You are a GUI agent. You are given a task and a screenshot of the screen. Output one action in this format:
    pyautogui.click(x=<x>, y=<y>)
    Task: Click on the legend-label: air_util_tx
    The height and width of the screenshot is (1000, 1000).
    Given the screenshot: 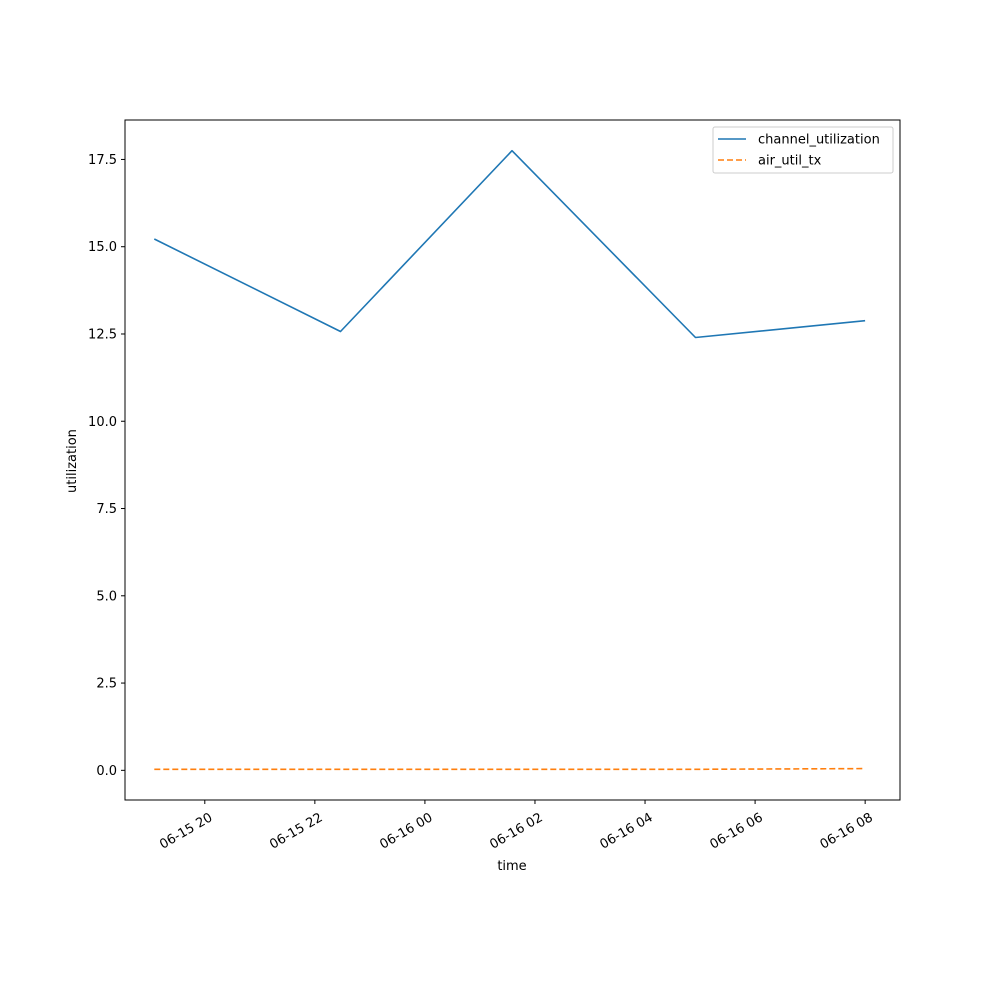 What is the action you would take?
    pyautogui.click(x=790, y=161)
    